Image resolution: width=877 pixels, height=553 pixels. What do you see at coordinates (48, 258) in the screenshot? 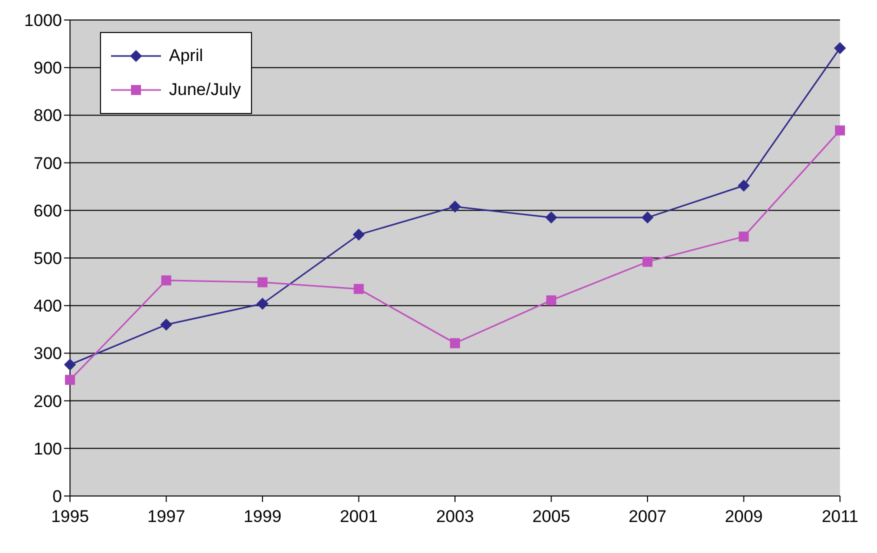
I see `y-tick-label: 500` at bounding box center [48, 258].